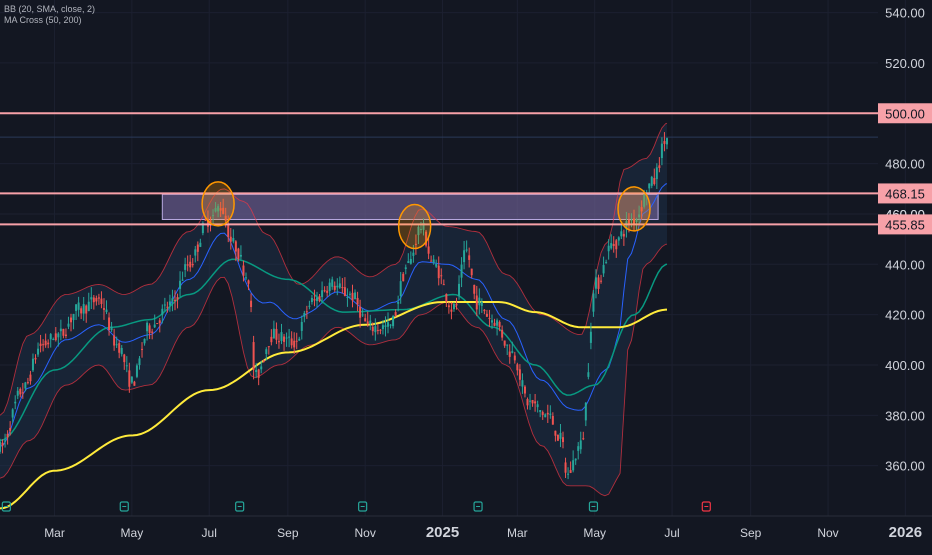  I want to click on legend-bb: BB (20, SMA, close, 2), so click(50, 9).